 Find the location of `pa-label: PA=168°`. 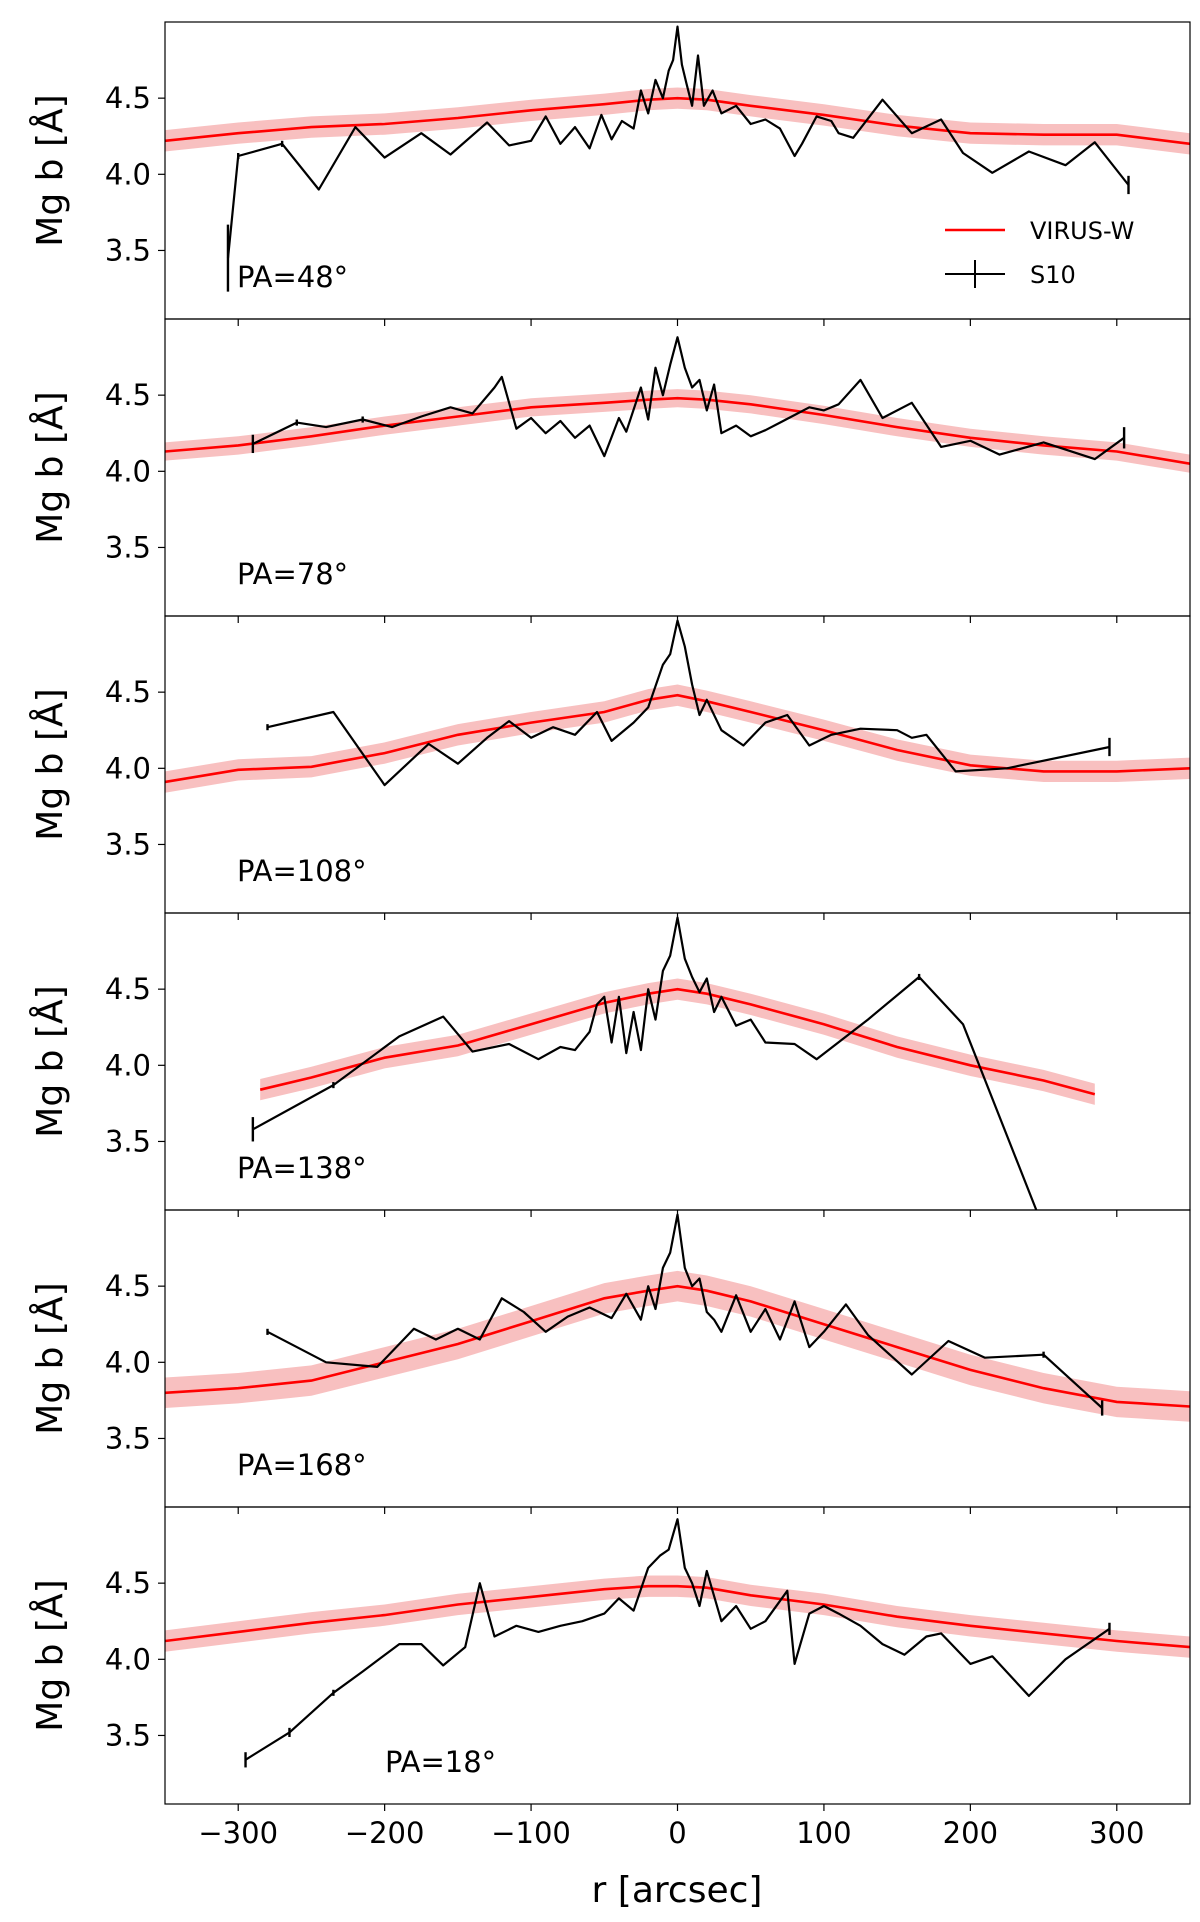

pa-label: PA=168° is located at coordinates (302, 1465).